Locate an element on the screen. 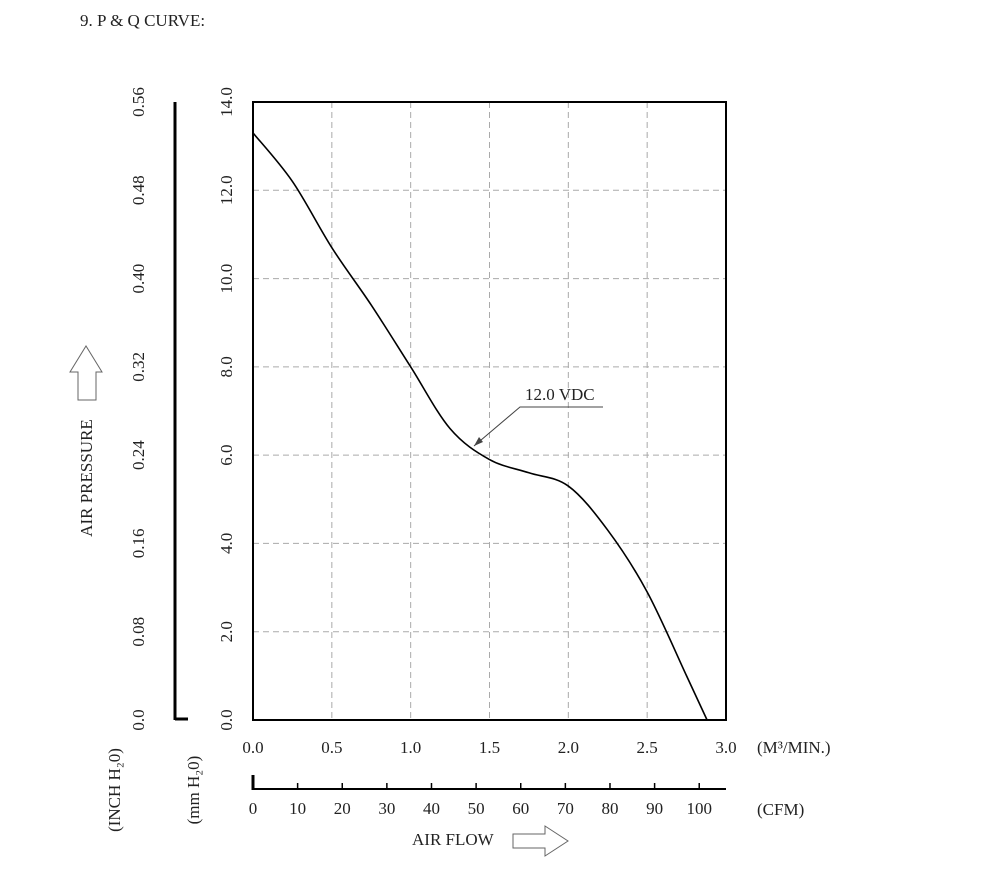 This screenshot has width=1000, height=869. x-tick-label: 0.5 is located at coordinates (331, 747).